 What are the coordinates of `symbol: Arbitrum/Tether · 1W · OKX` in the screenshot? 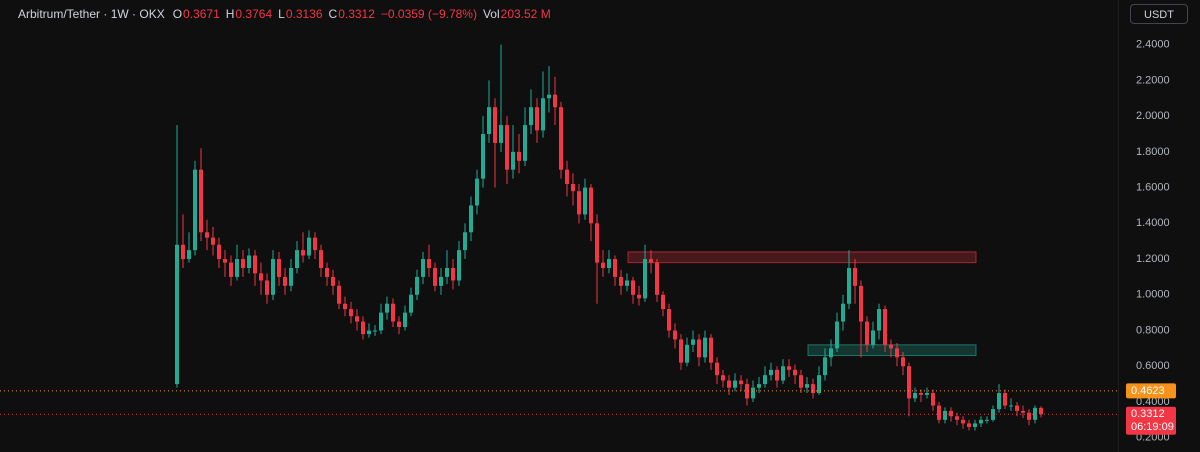 It's located at (91, 14).